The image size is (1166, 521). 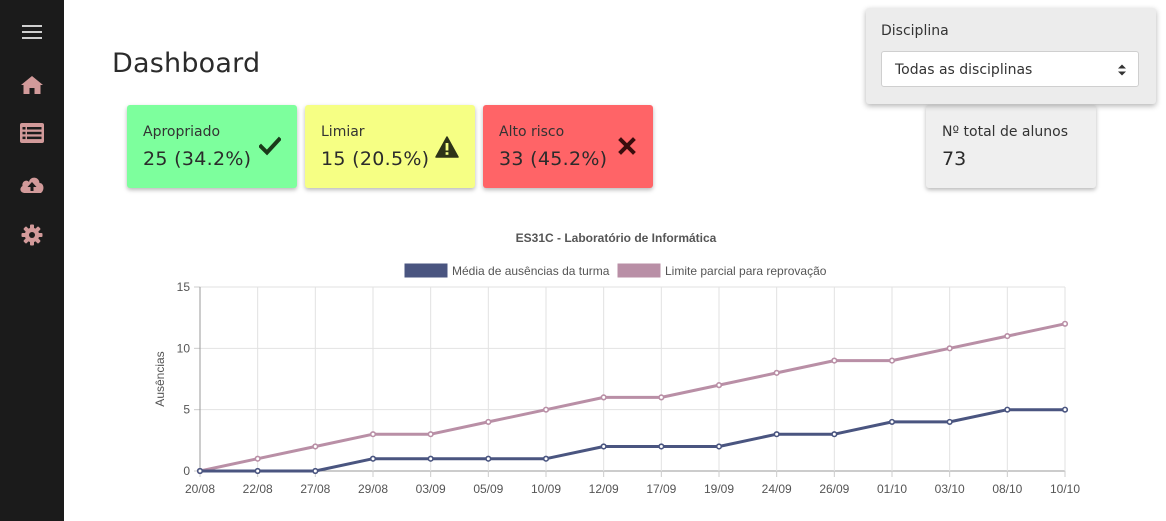 I want to click on x-tick-label: 05/09, so click(x=488, y=489).